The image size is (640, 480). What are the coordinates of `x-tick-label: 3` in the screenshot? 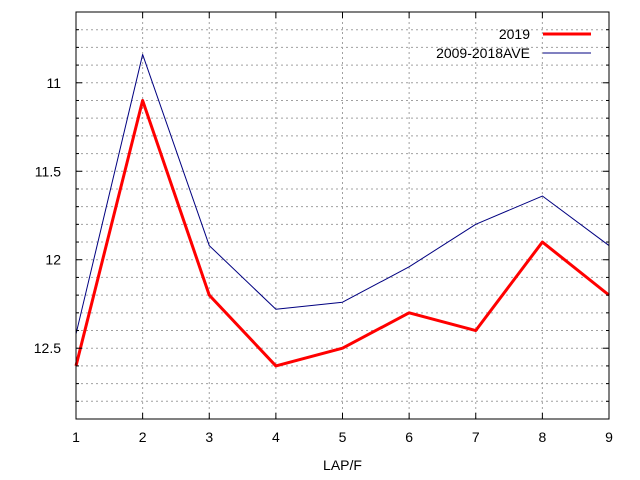 It's located at (209, 437).